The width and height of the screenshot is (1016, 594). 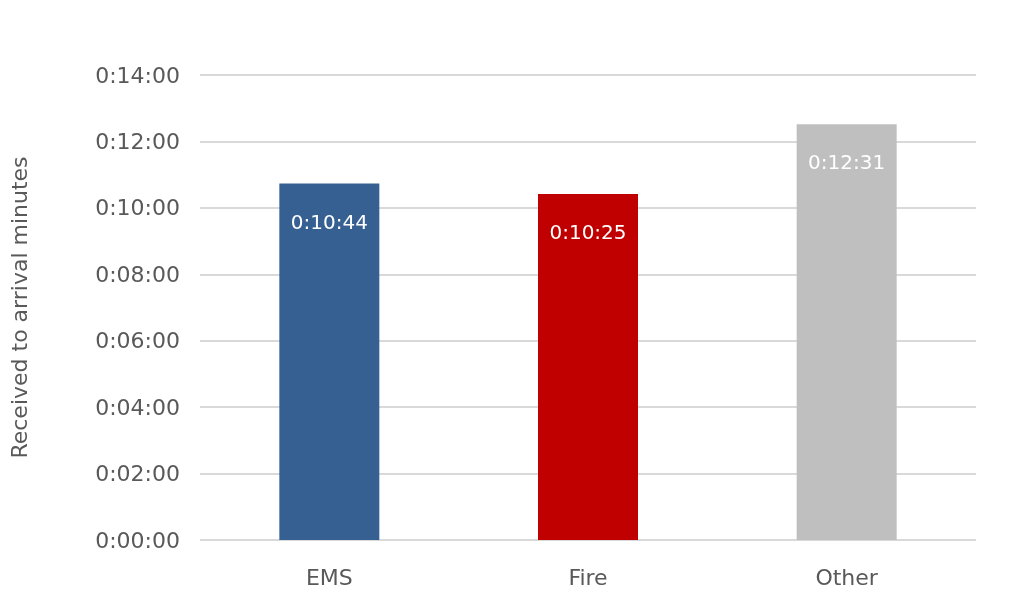 I want to click on data-label: 0:10:25, so click(x=588, y=232).